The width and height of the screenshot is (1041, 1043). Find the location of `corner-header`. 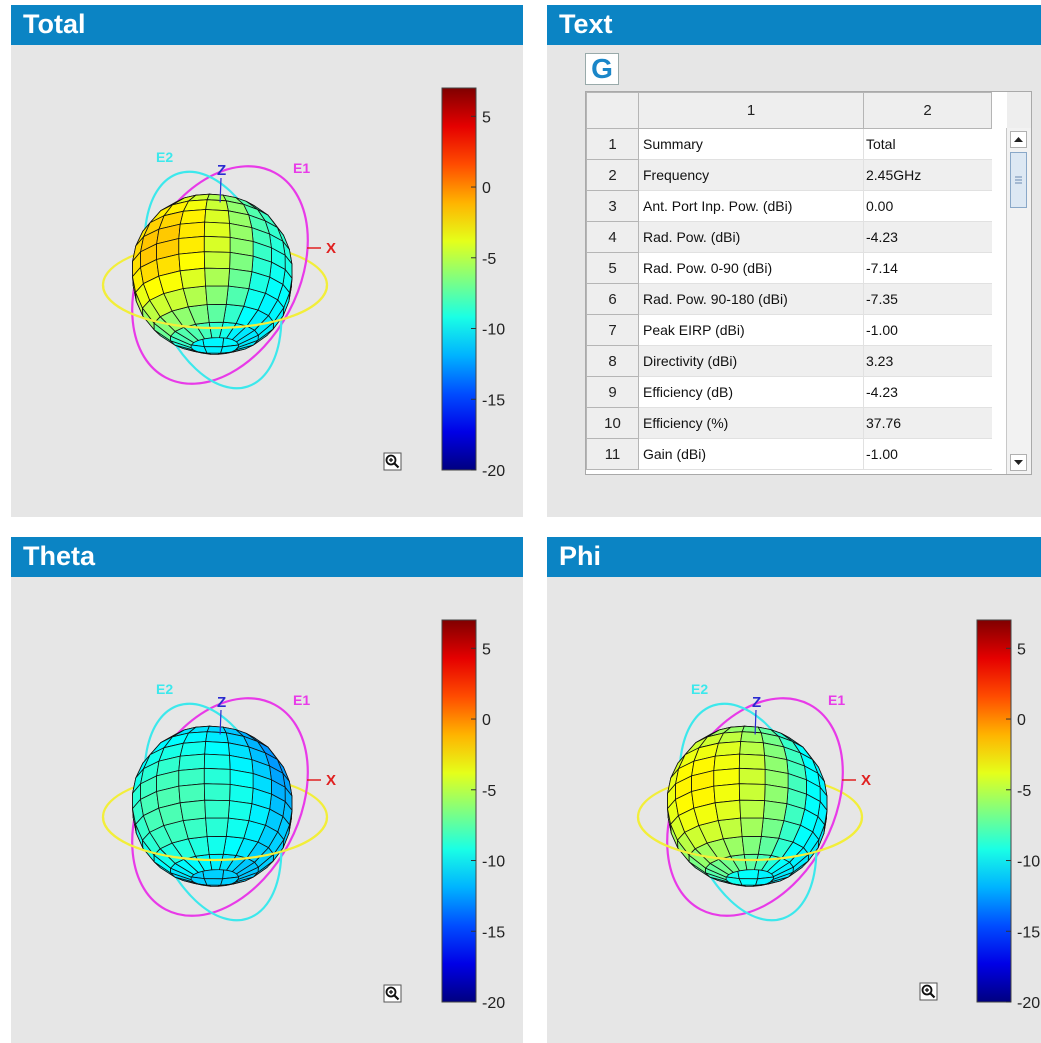

corner-header is located at coordinates (612, 110).